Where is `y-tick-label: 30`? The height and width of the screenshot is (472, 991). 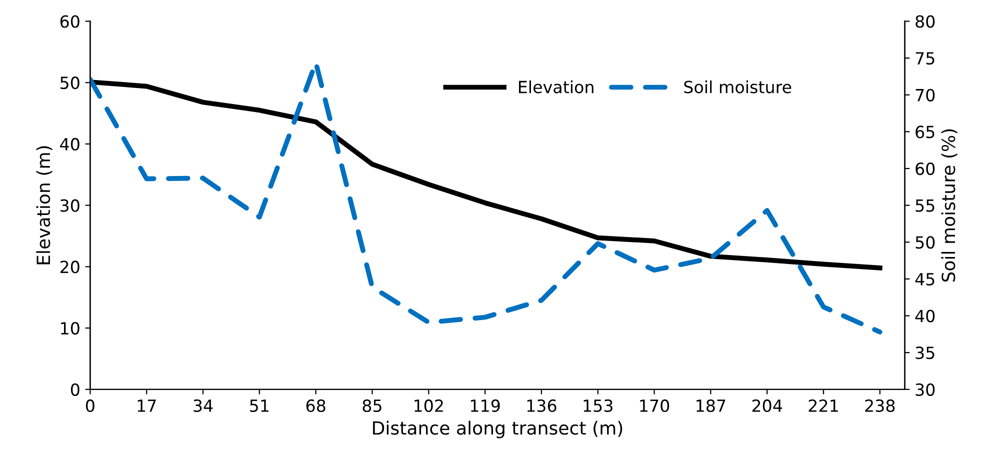
y-tick-label: 30 is located at coordinates (70, 205).